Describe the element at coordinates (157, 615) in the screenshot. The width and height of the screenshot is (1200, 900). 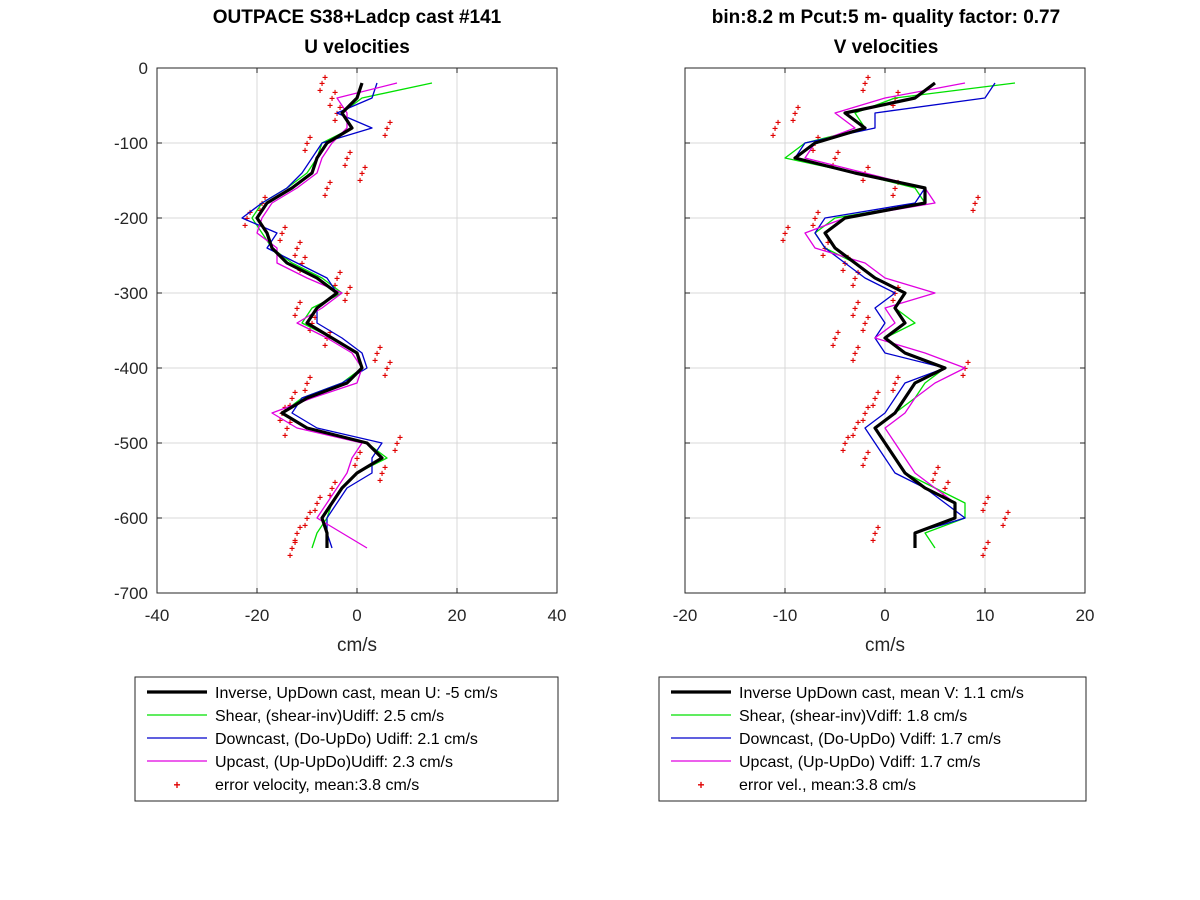
I see `u-xtick-label: -40` at that location.